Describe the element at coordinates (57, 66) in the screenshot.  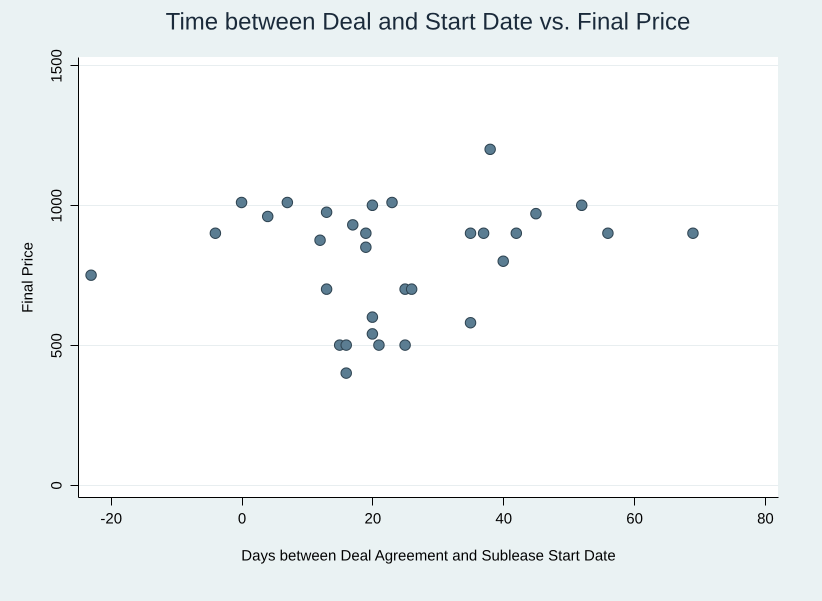
I see `y-tick-label: 1500` at that location.